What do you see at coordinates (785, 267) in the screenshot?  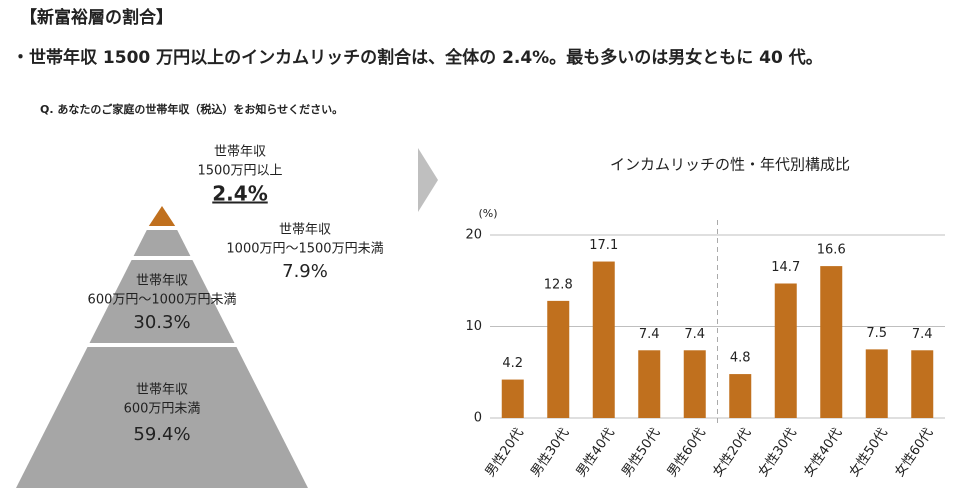 I see `value-label: 14.7` at bounding box center [785, 267].